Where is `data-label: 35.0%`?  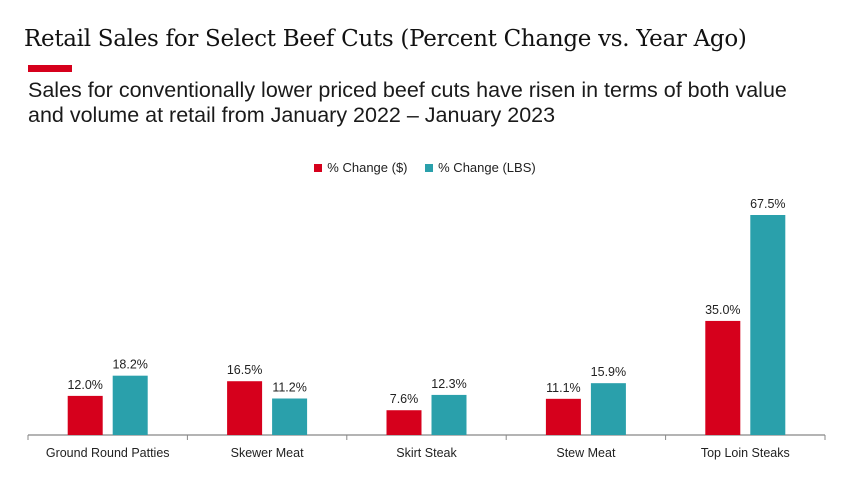 data-label: 35.0% is located at coordinates (722, 310).